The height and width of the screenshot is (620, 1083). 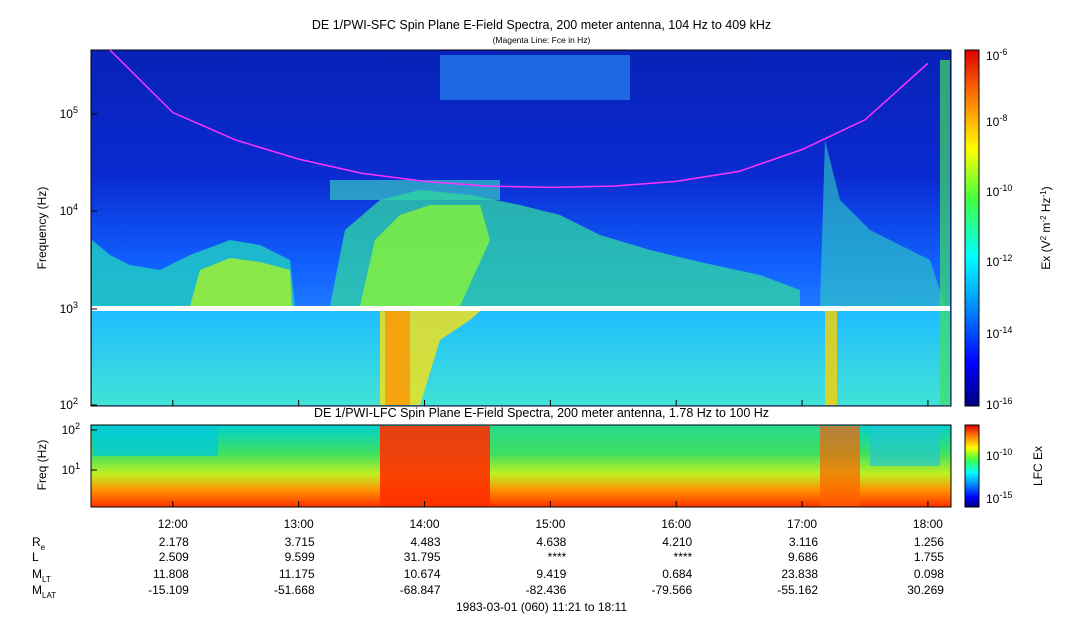 I want to click on ephemeris-value: 30.269, so click(x=925, y=590).